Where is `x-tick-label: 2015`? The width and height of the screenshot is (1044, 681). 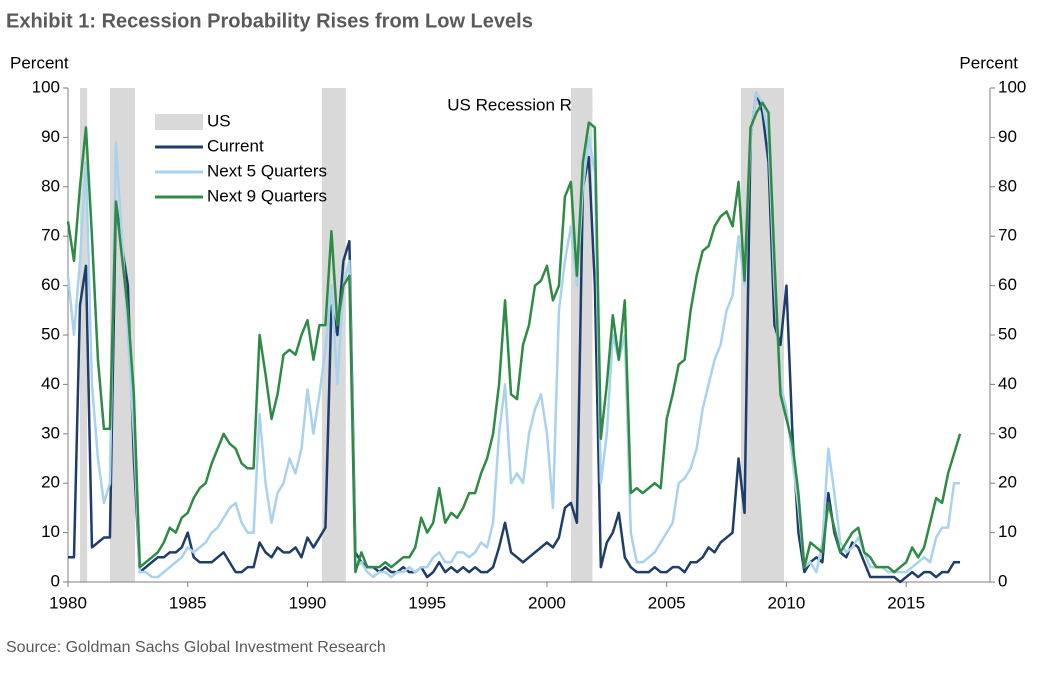 x-tick-label: 2015 is located at coordinates (906, 602).